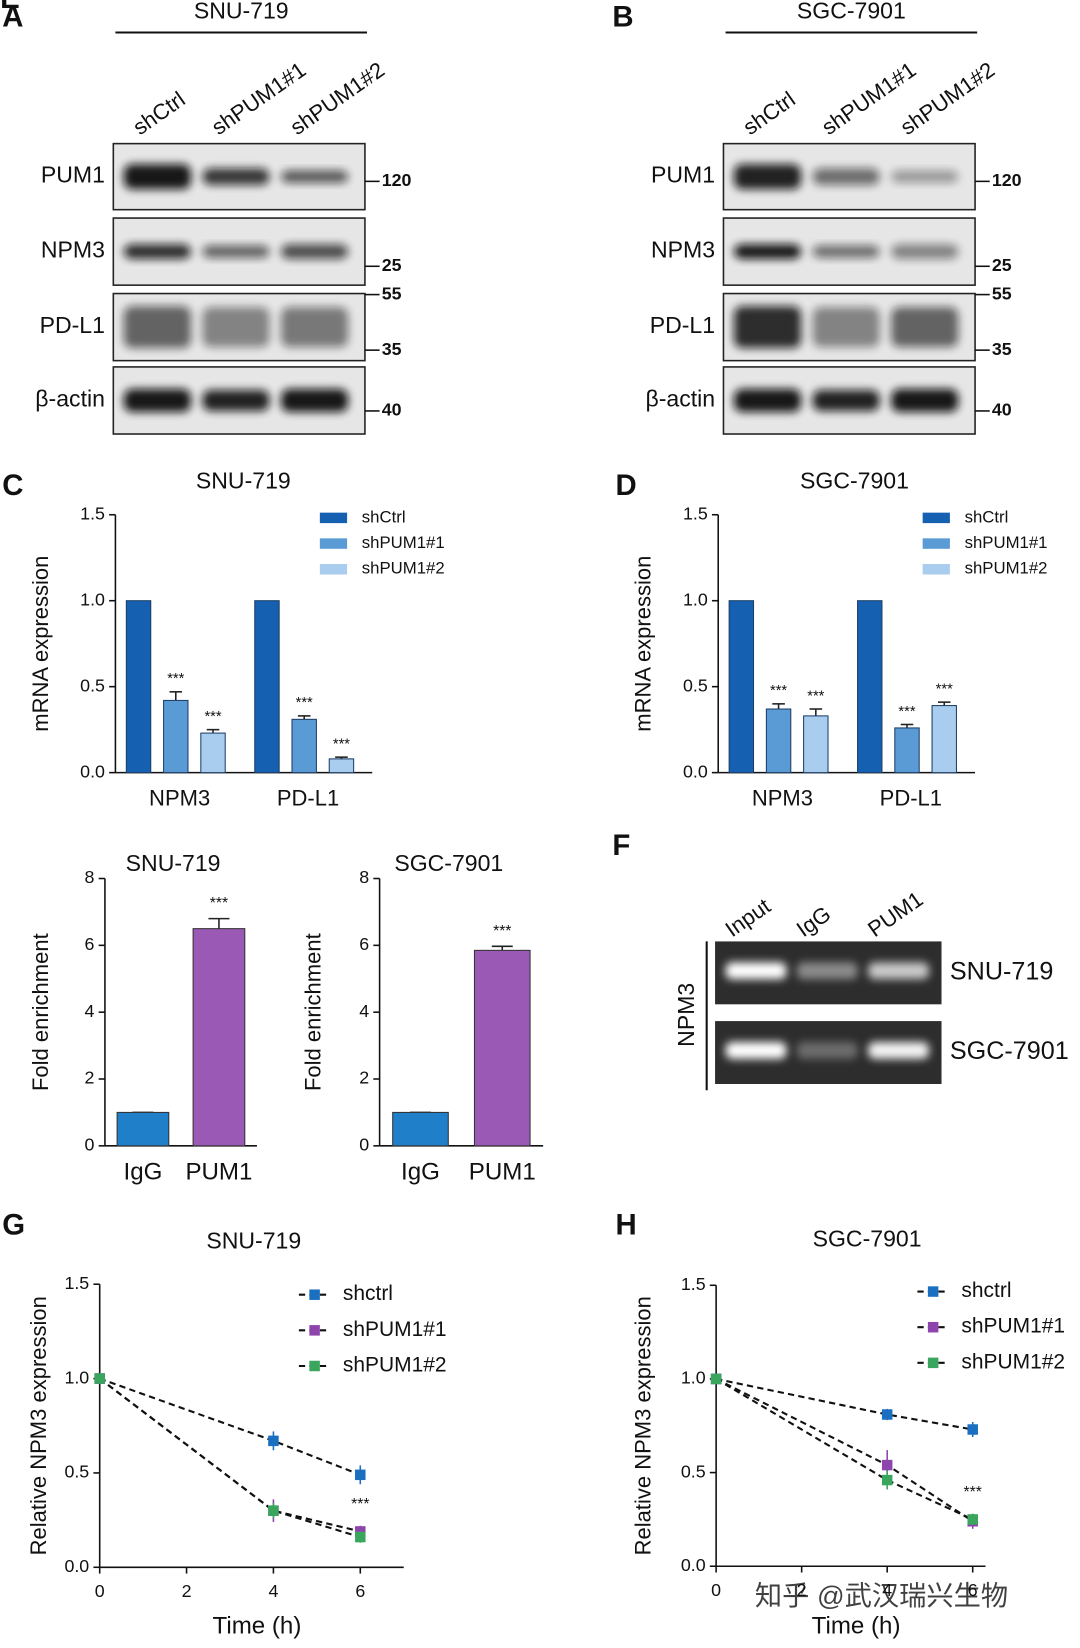 This screenshot has width=1080, height=1648. Describe the element at coordinates (622, 17) in the screenshot. I see `panel-label: B` at that location.